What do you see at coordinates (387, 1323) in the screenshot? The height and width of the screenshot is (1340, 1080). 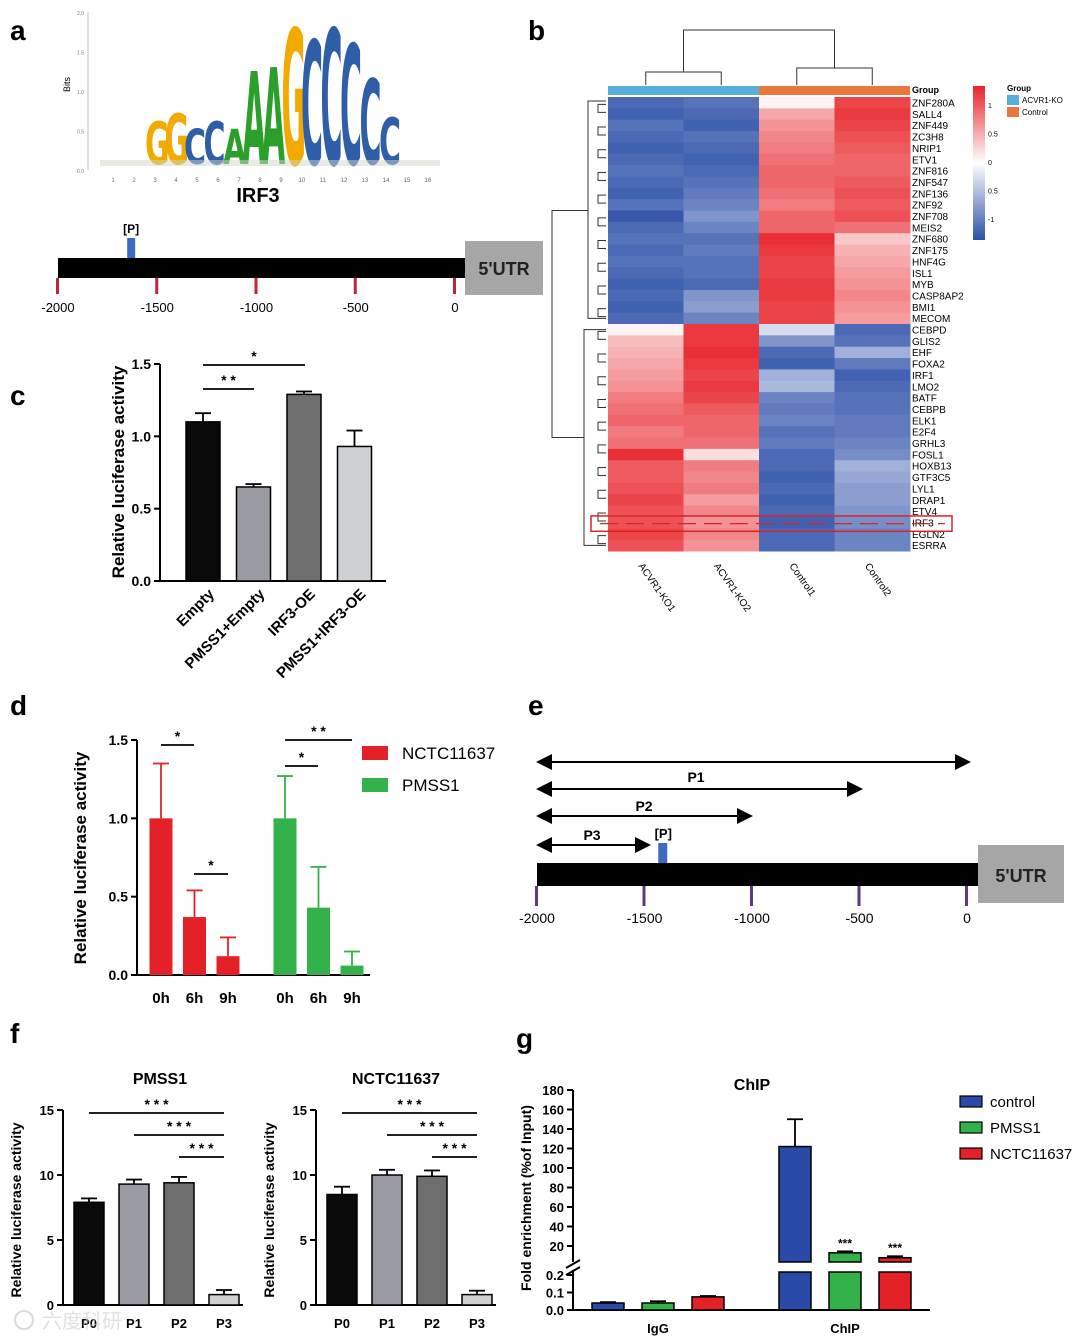 I see `x-tick-label: P1` at bounding box center [387, 1323].